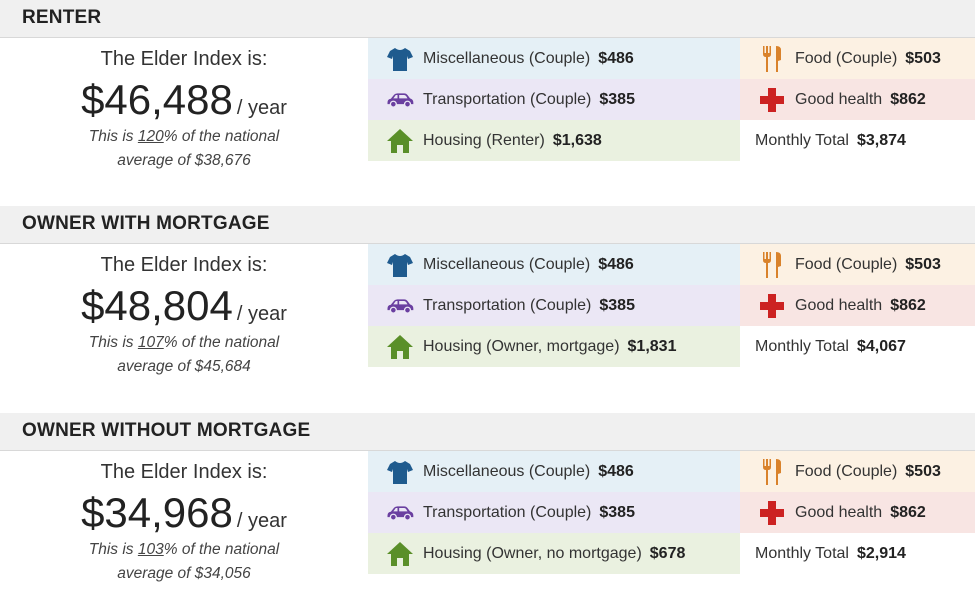 The height and width of the screenshot is (598, 975). I want to click on expense-value: $1,831, so click(652, 346).